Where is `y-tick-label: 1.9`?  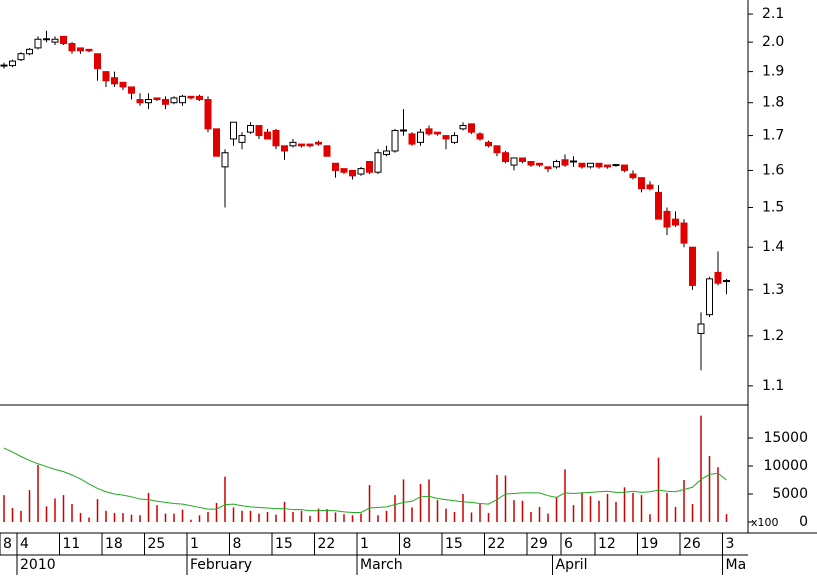 y-tick-label: 1.9 is located at coordinates (773, 72).